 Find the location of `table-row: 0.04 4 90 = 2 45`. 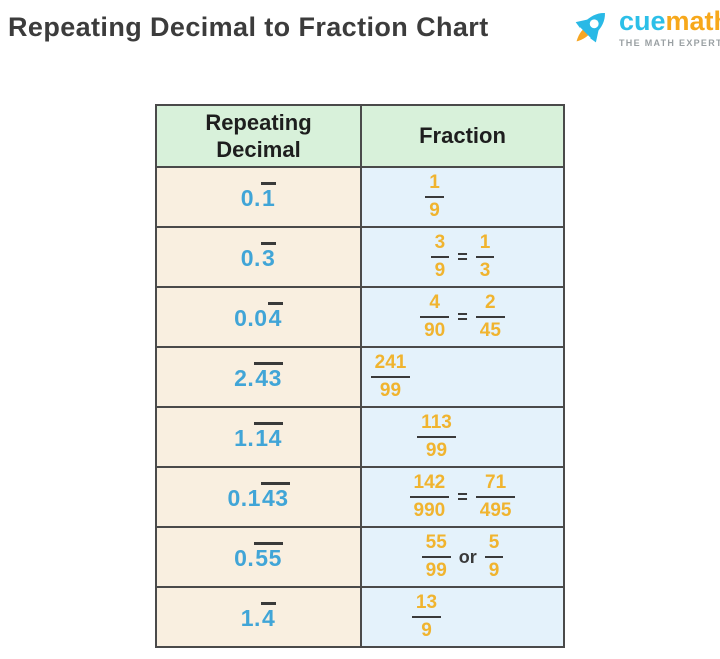

table-row: 0.04 4 90 = 2 45 is located at coordinates (360, 316).